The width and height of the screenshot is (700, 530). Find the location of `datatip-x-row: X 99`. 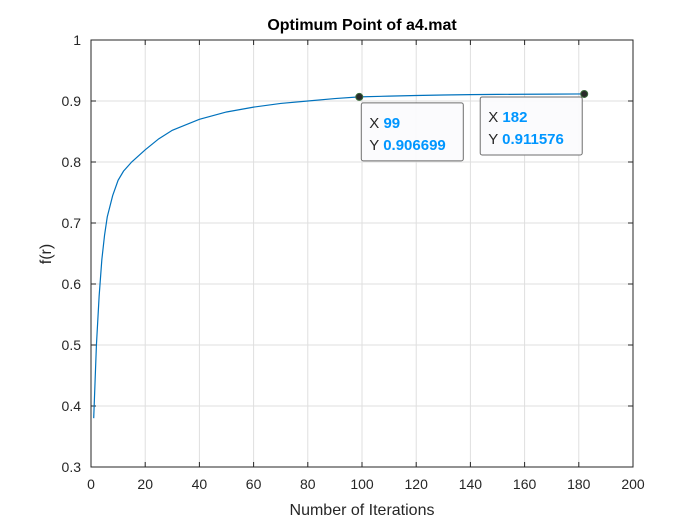

datatip-x-row: X 99 is located at coordinates (384, 123).